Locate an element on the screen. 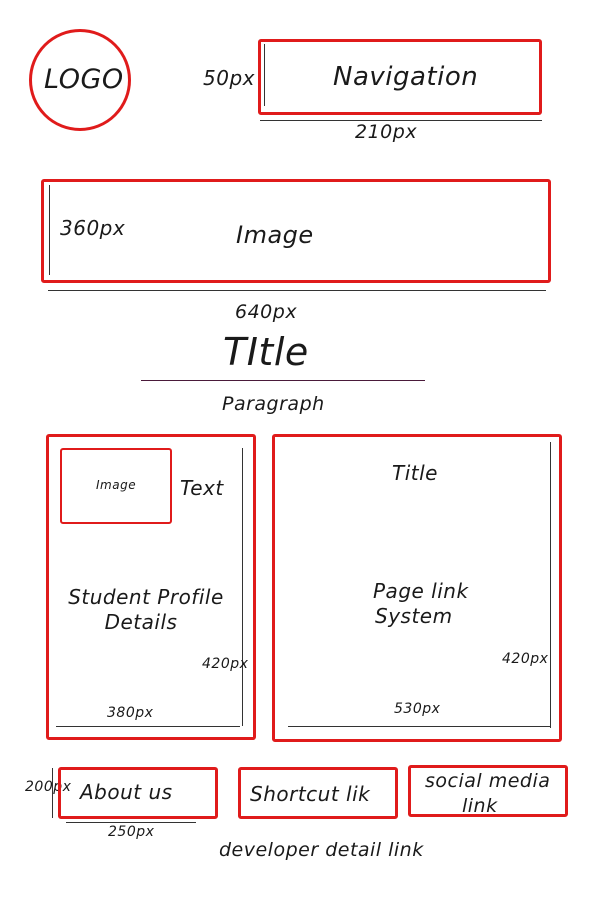 Image resolution: width=600 pixels, height=900 pixels. profile-details-line2: Details is located at coordinates (141, 622).